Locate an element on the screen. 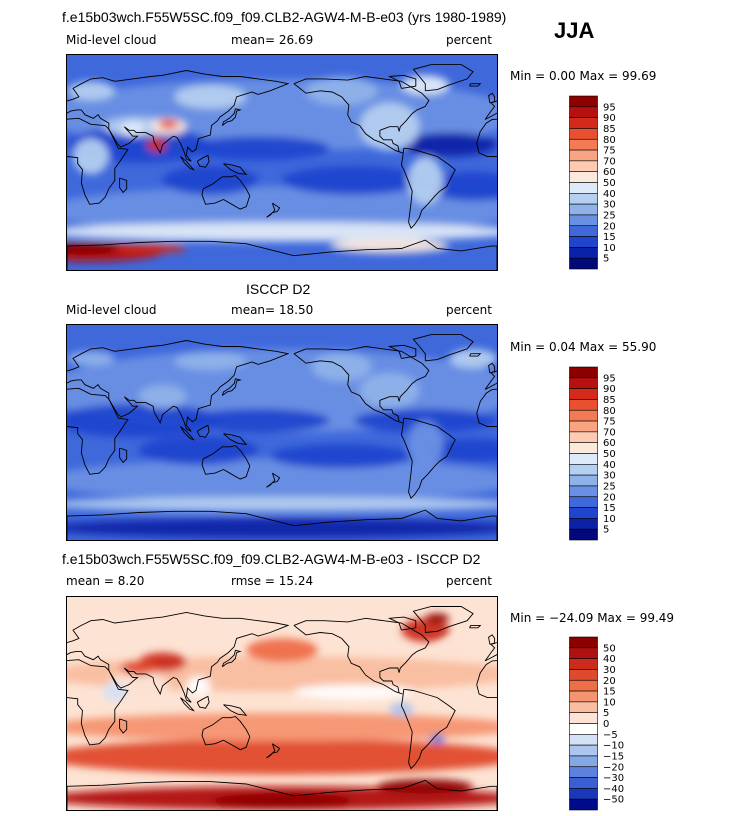 The image size is (733, 816). panel-2-minmax: Min = 0.04 Max = 55.90 is located at coordinates (583, 347).